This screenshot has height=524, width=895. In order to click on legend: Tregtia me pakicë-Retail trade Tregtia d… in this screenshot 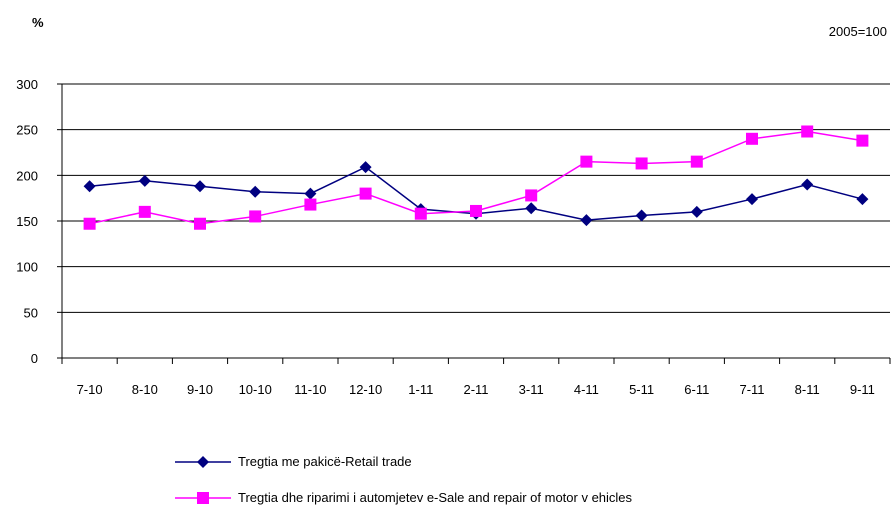, I will do `click(403, 488)`.